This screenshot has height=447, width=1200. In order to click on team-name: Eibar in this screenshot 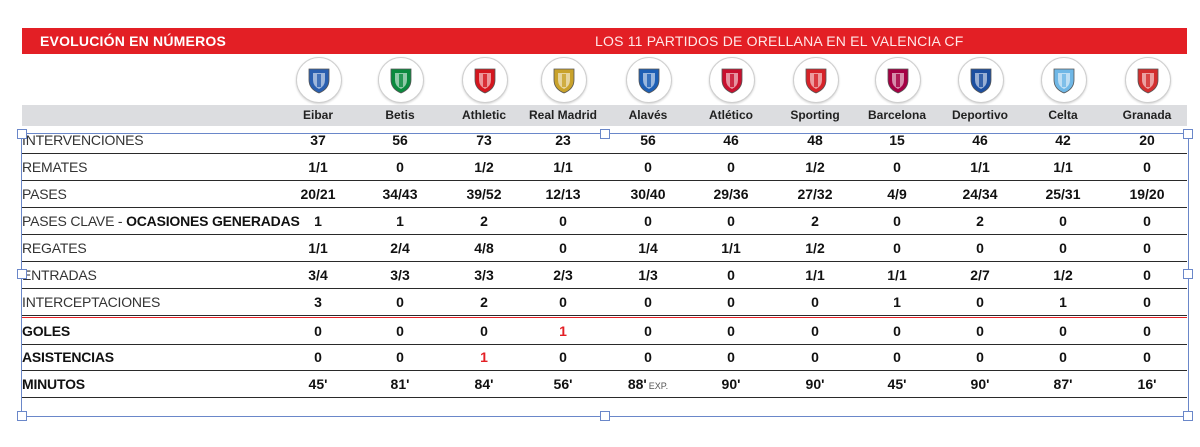, I will do `click(317, 115)`.